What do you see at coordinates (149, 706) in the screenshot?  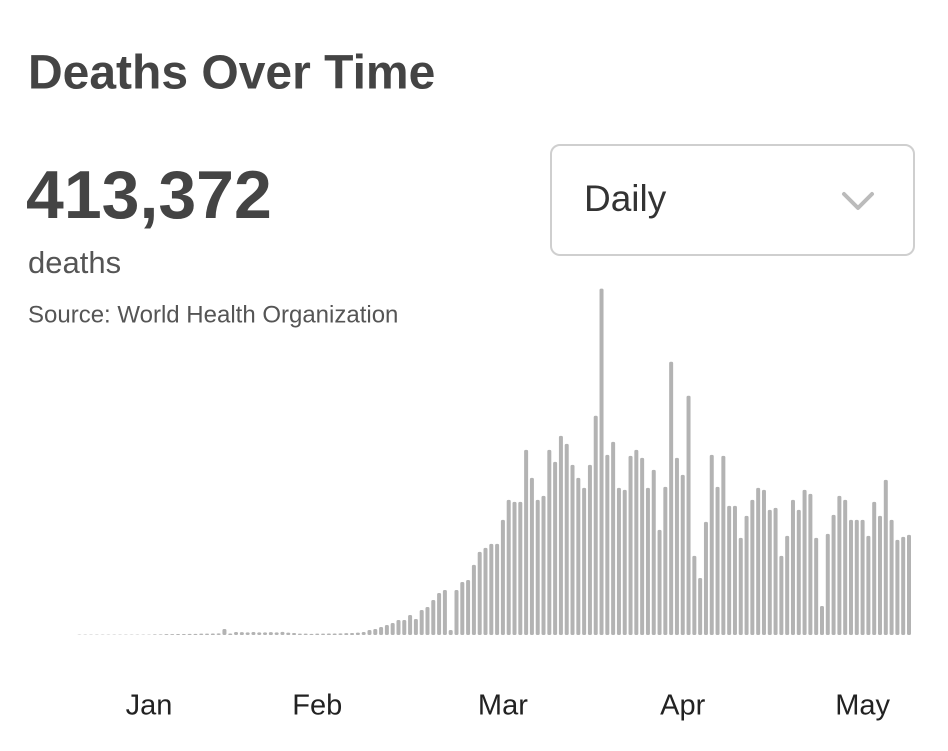 I see `x-tick-label: Jan` at bounding box center [149, 706].